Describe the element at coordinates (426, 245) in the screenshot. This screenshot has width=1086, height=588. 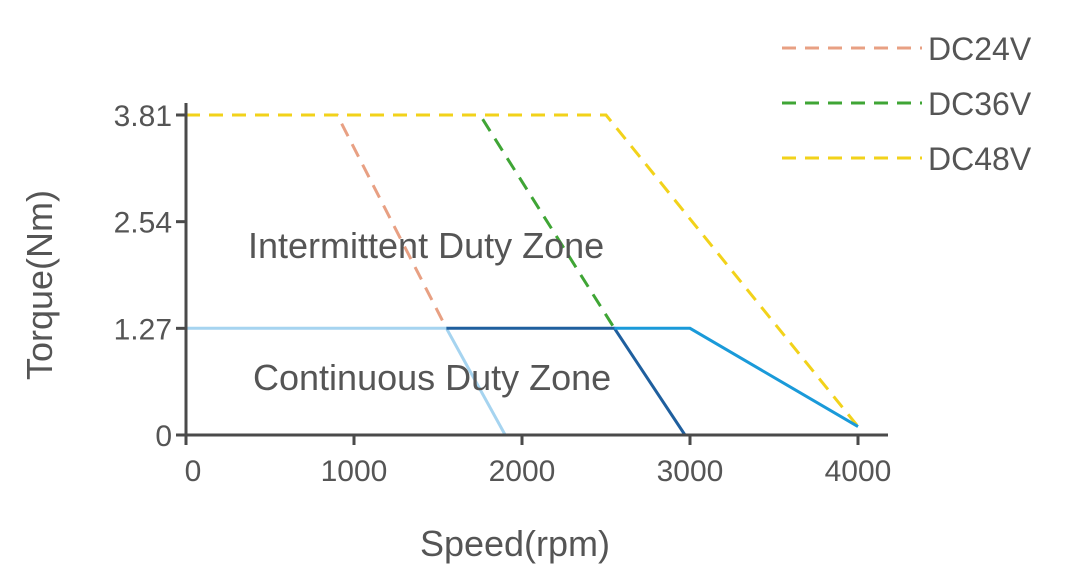
I see `intermittent-zone-label: Intermittent Duty Zone` at that location.